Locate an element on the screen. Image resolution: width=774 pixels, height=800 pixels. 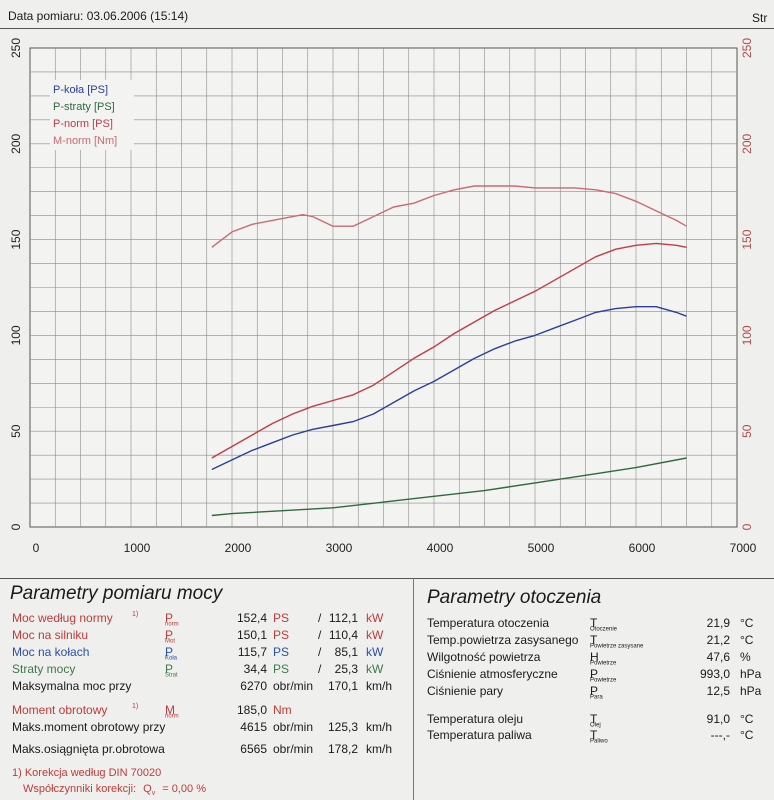
y-tick-label-right: 0 is located at coordinates (747, 526).